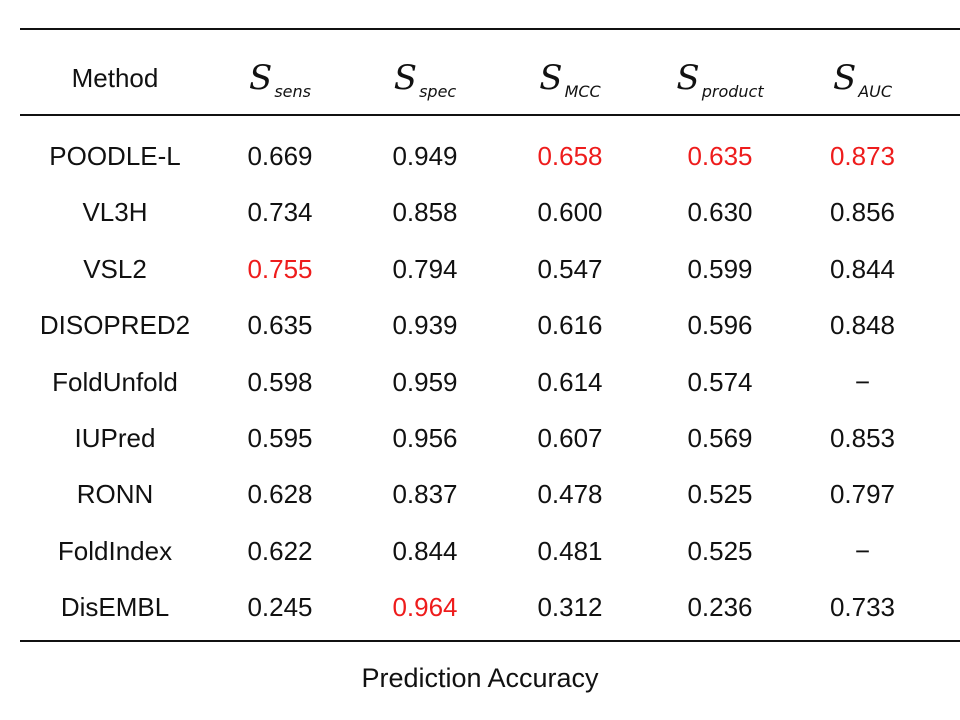  What do you see at coordinates (292, 91) in the screenshot?
I see `header-subscript: sens` at bounding box center [292, 91].